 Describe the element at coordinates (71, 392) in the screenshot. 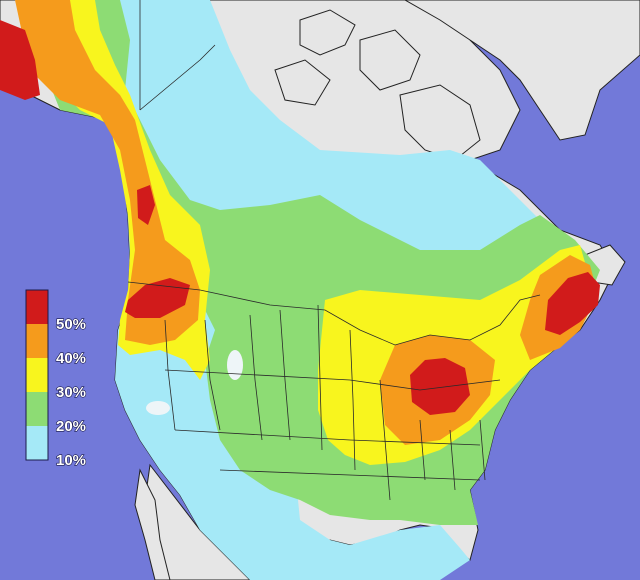

I see `legend-label-30: 30%` at that location.